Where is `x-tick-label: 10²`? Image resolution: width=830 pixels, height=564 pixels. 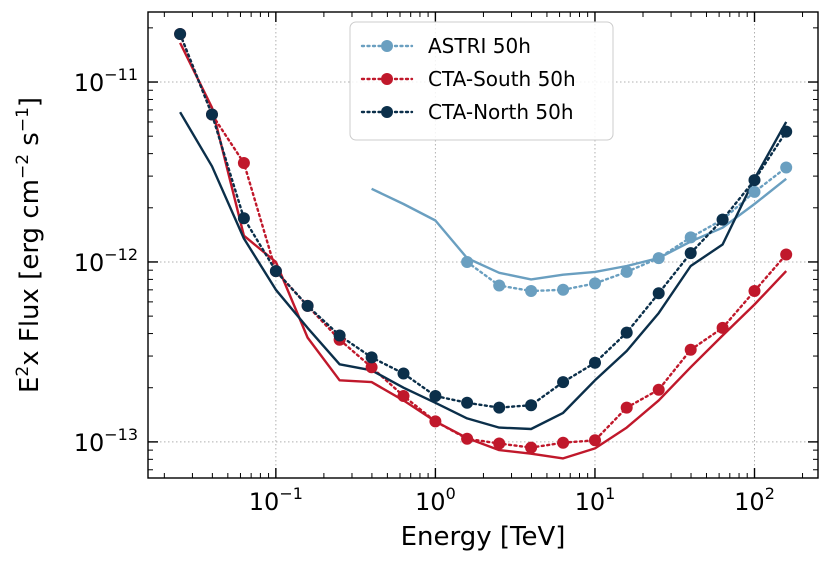 x-tick-label: 10² is located at coordinates (754, 500).